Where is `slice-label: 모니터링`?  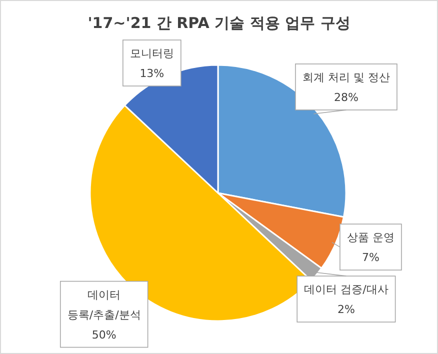 slice-label: 모니터링 is located at coordinates (152, 53).